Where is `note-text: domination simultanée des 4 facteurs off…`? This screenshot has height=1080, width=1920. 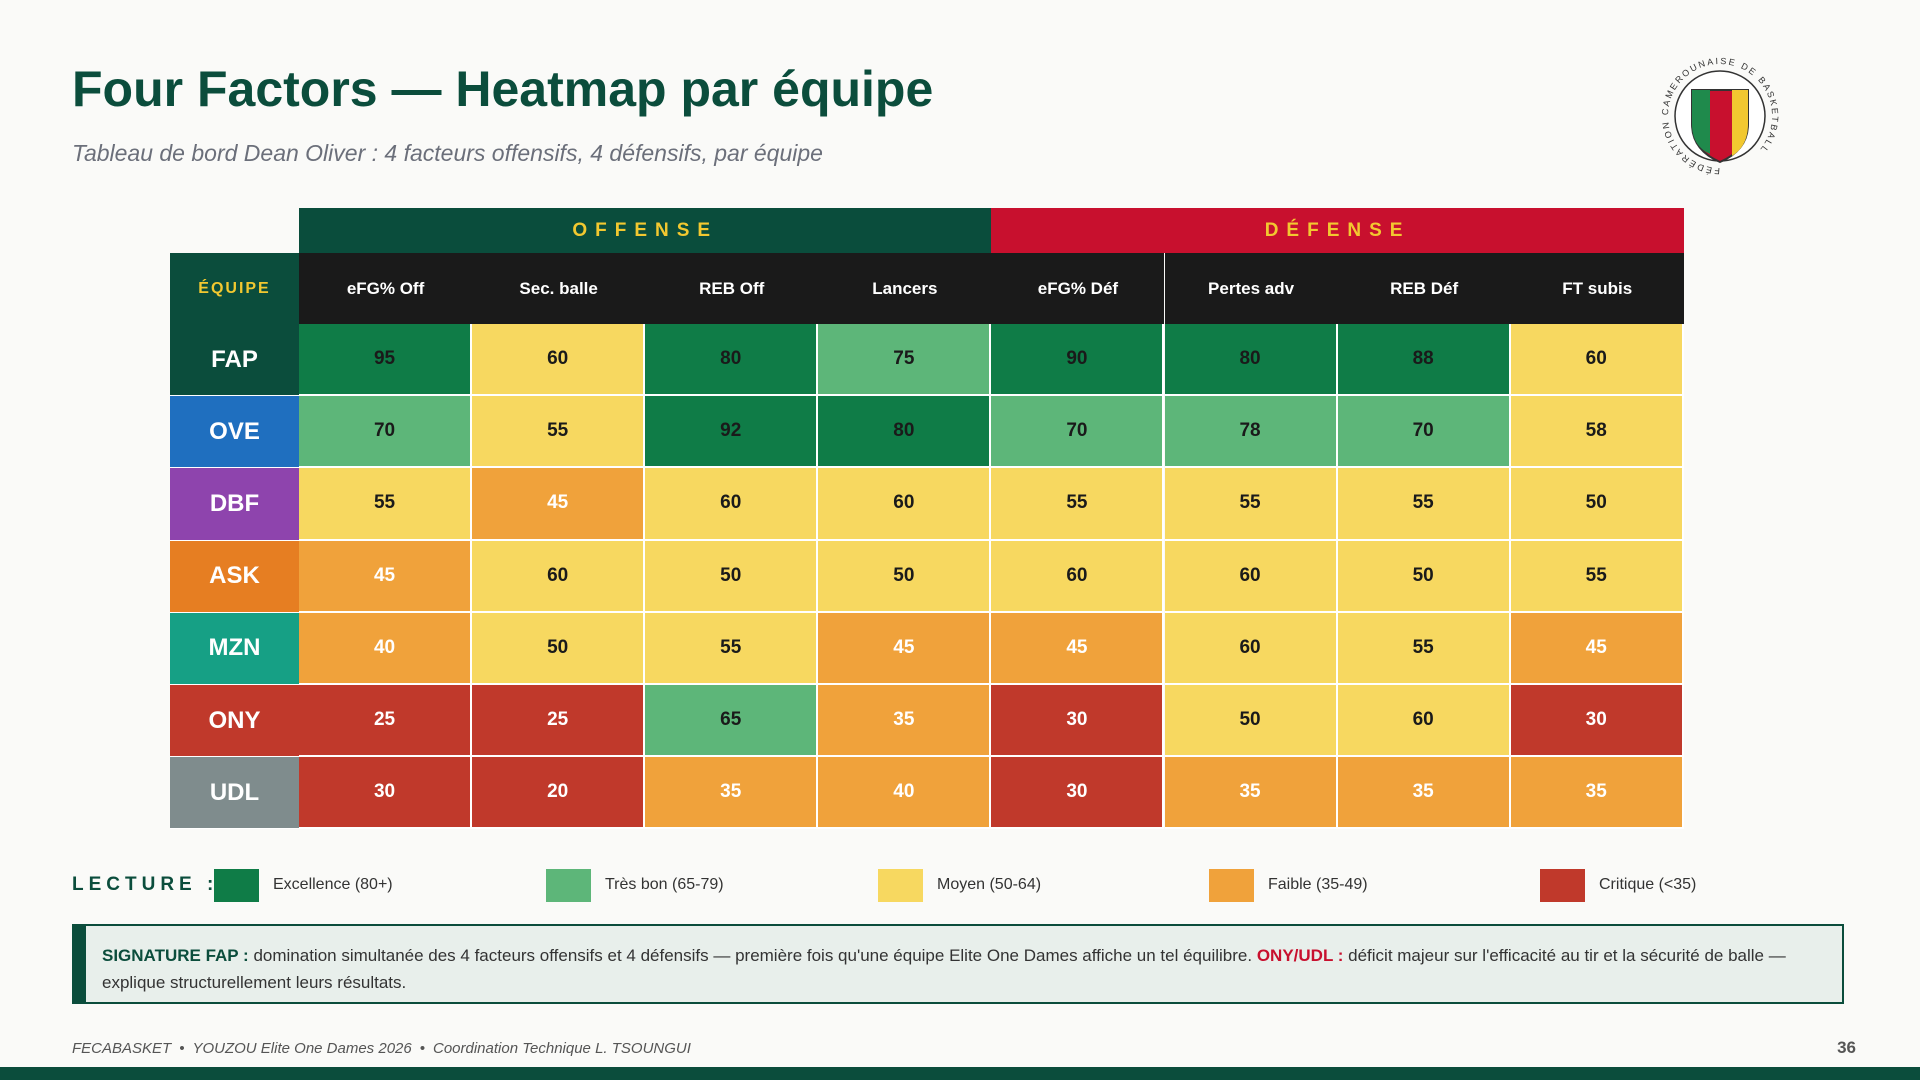
note-text: domination simultanée des 4 facteurs off… is located at coordinates (753, 955).